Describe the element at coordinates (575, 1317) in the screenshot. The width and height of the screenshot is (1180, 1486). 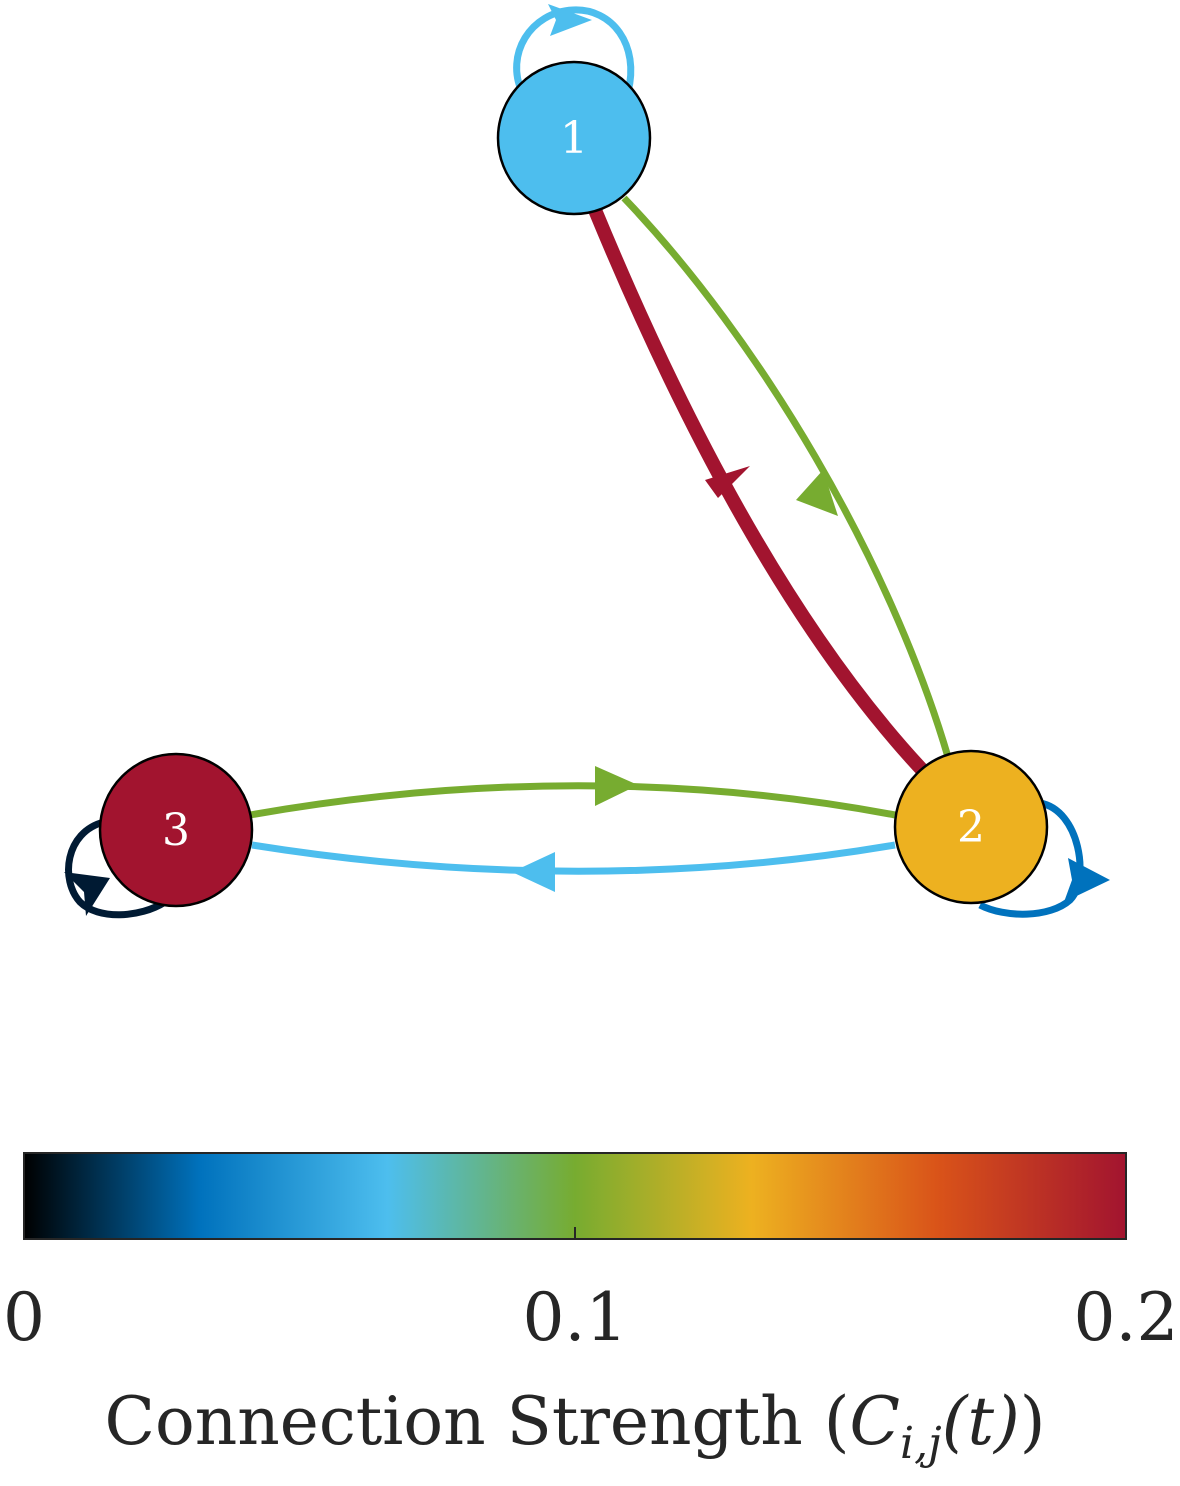
I see `colorbar-tick-1: 0.1` at that location.